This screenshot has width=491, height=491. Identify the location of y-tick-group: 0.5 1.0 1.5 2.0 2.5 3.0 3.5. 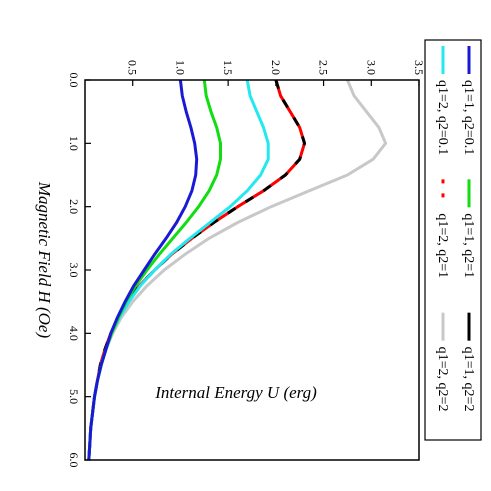
(276, 73).